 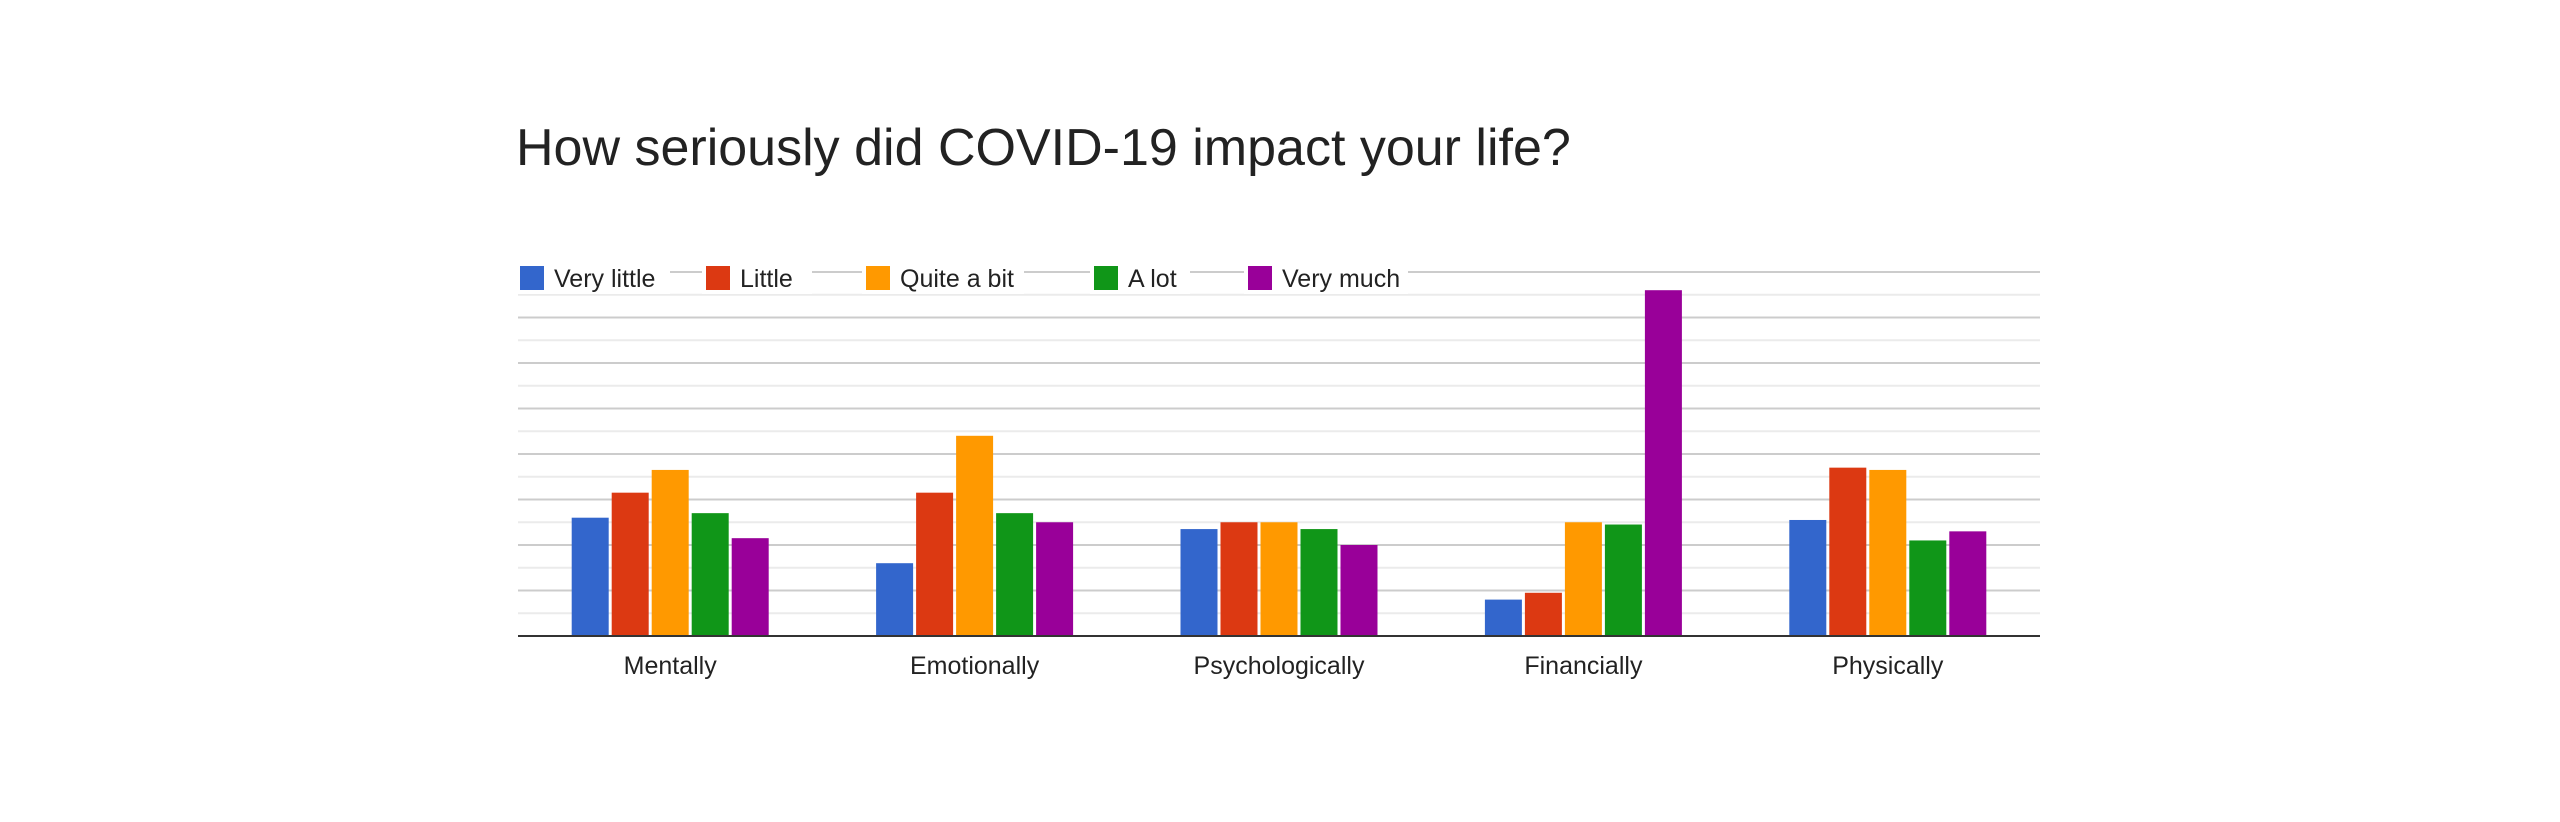 What do you see at coordinates (766, 279) in the screenshot?
I see `legend-label-little: Little` at bounding box center [766, 279].